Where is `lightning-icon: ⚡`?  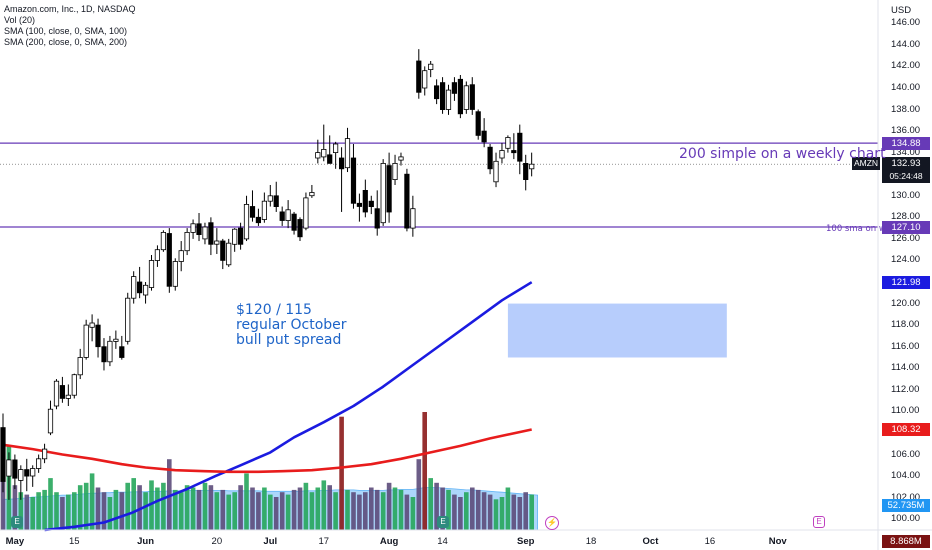 lightning-icon: ⚡ is located at coordinates (552, 523).